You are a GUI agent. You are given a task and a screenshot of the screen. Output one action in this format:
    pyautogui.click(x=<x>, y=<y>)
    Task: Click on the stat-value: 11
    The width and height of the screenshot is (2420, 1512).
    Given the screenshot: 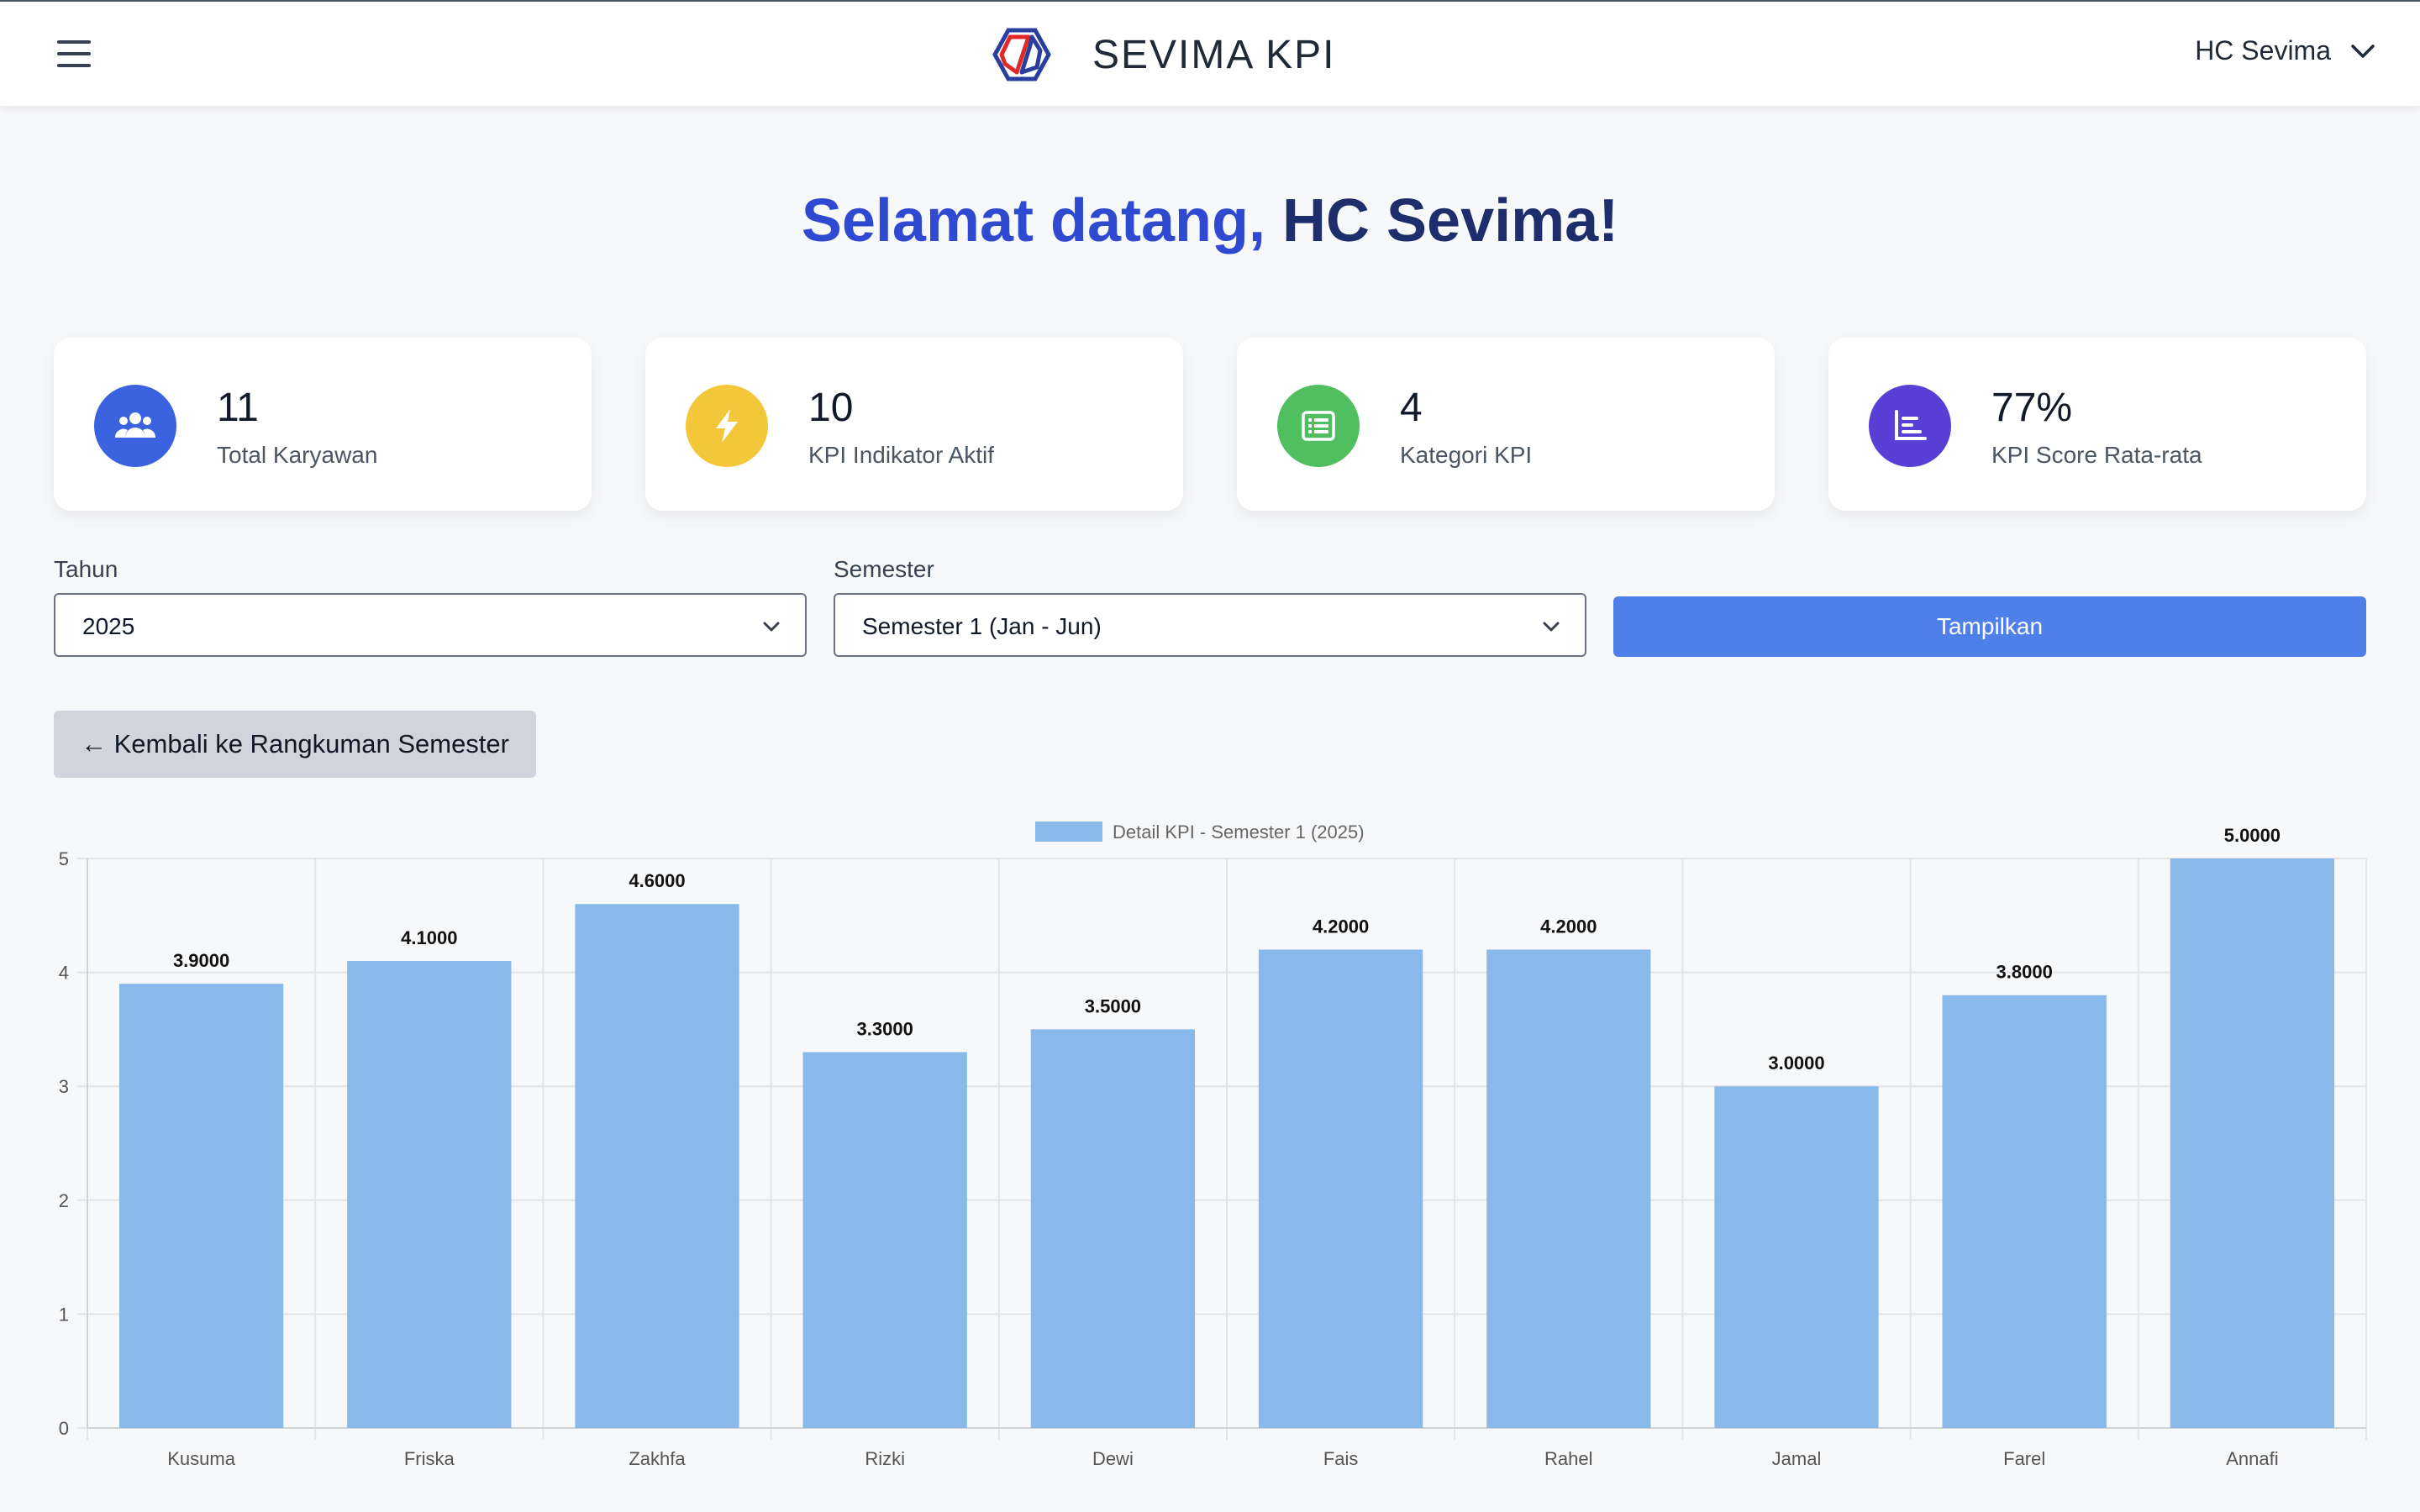 What is the action you would take?
    pyautogui.click(x=238, y=408)
    